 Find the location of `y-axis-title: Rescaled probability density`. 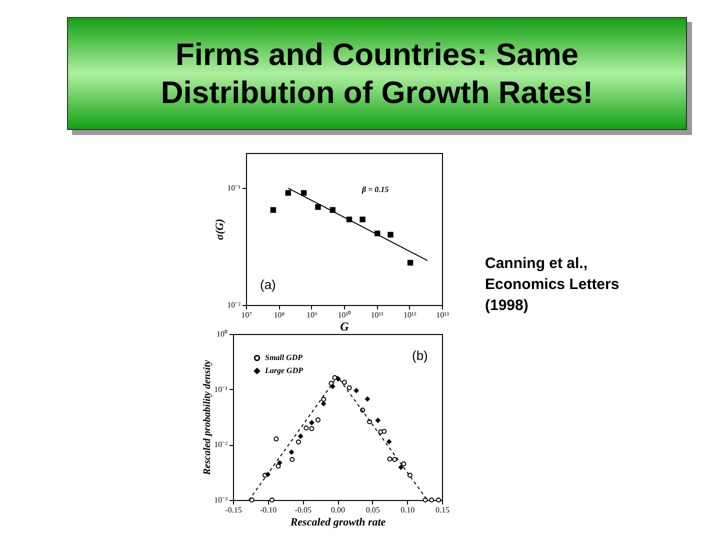

y-axis-title: Rescaled probability density is located at coordinates (208, 417).